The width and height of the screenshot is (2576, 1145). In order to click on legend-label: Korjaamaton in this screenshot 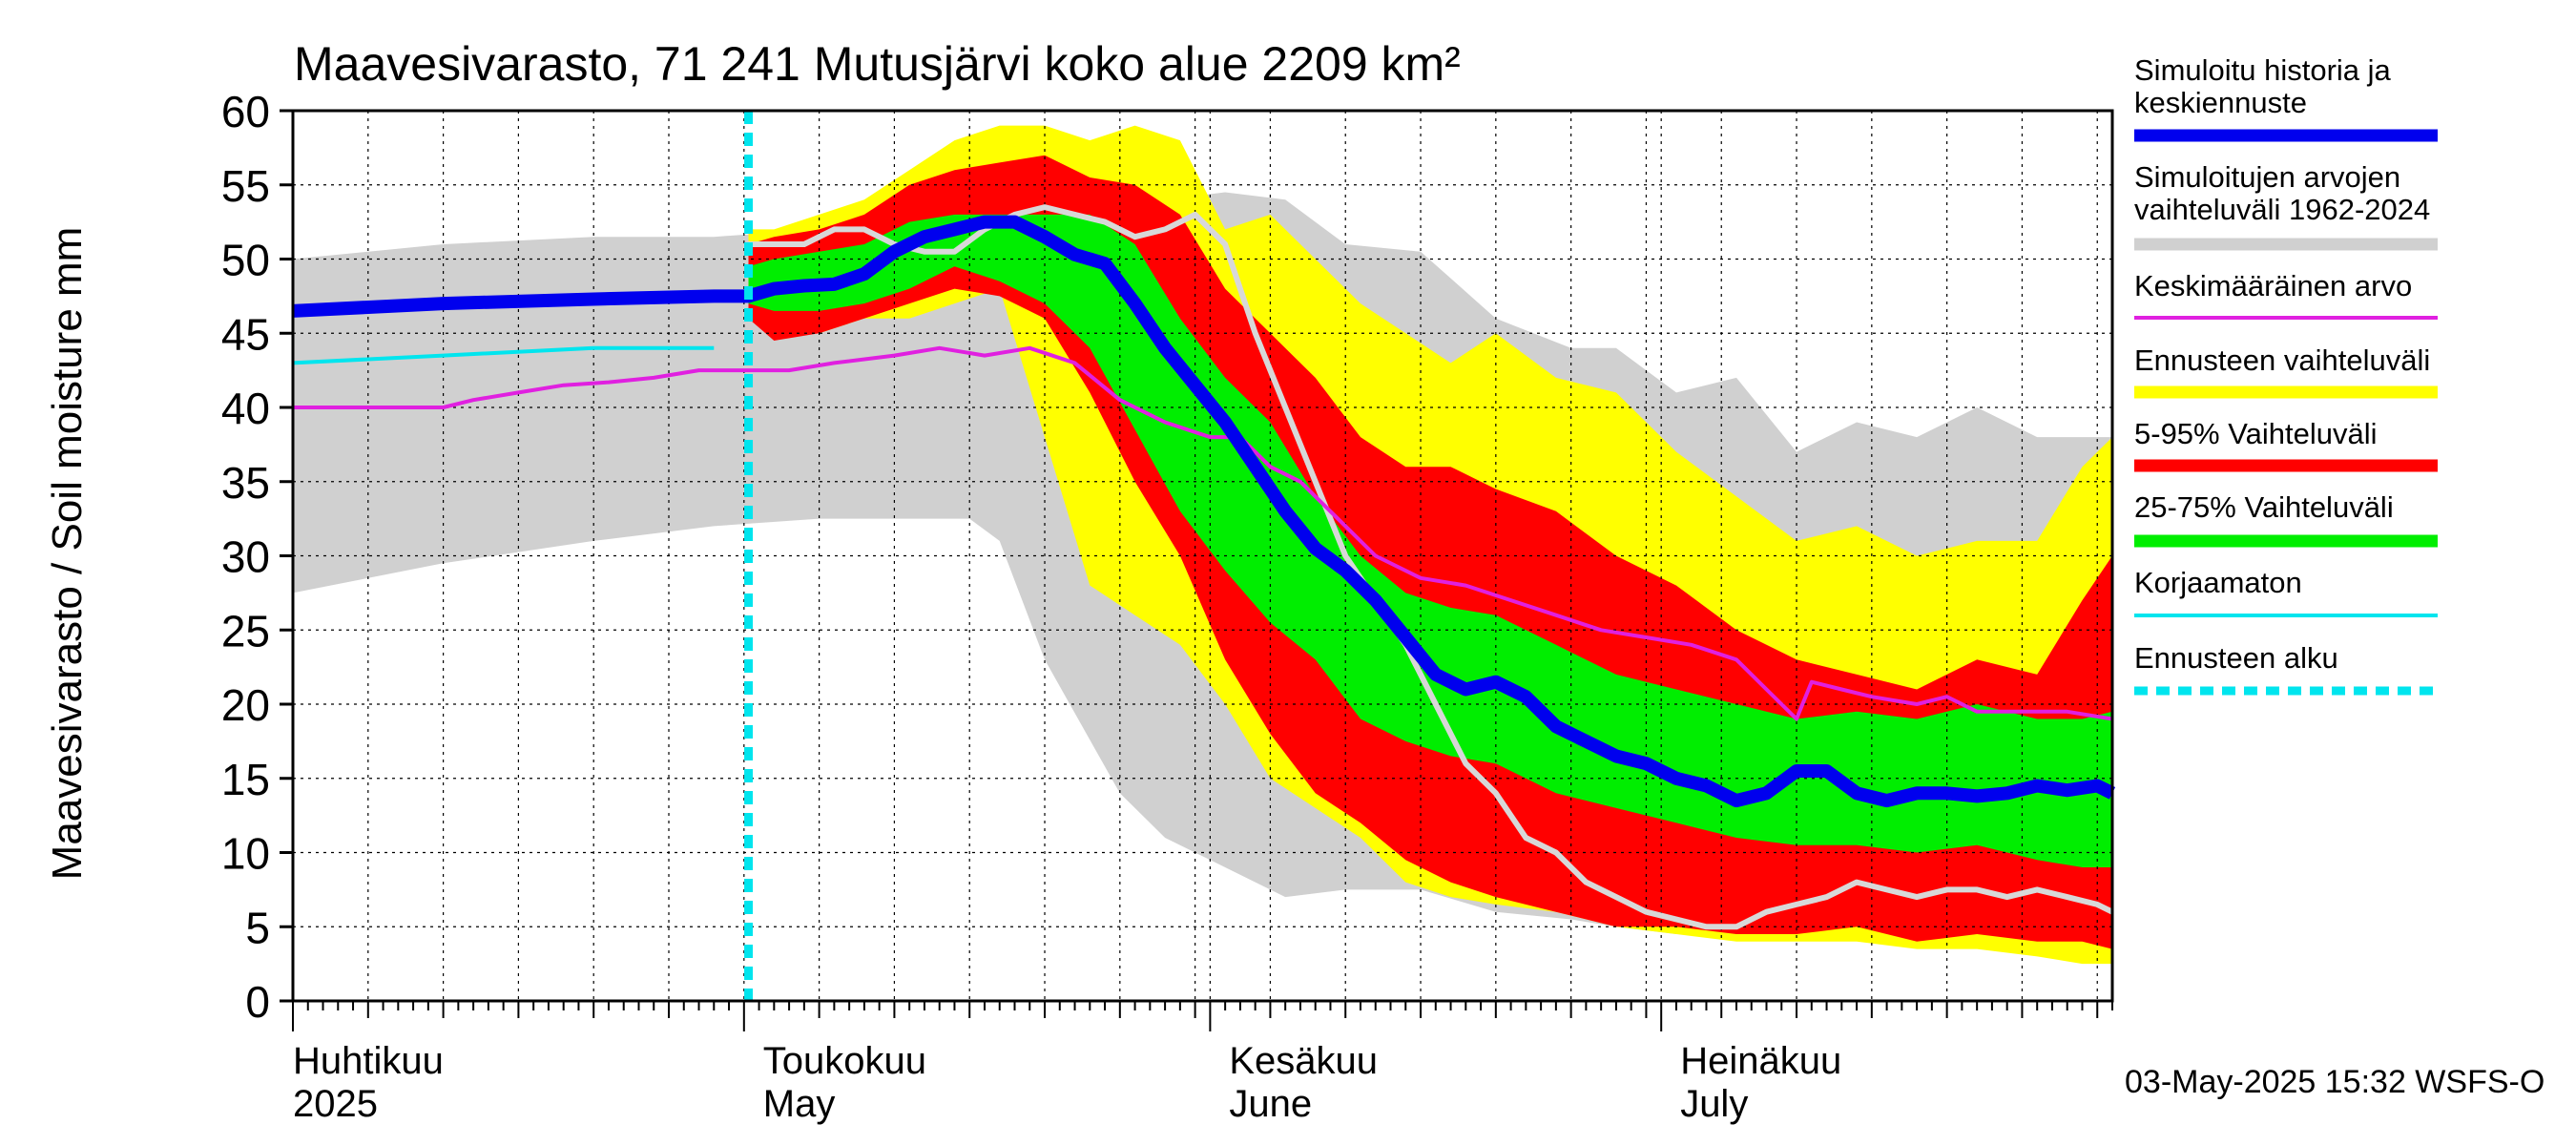, I will do `click(2218, 583)`.